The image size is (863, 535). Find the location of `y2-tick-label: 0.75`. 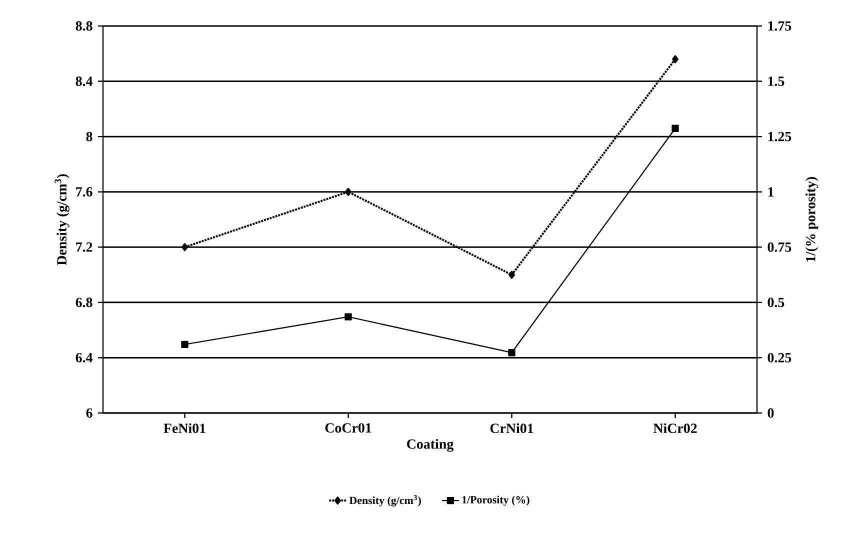

y2-tick-label: 0.75 is located at coordinates (780, 247).